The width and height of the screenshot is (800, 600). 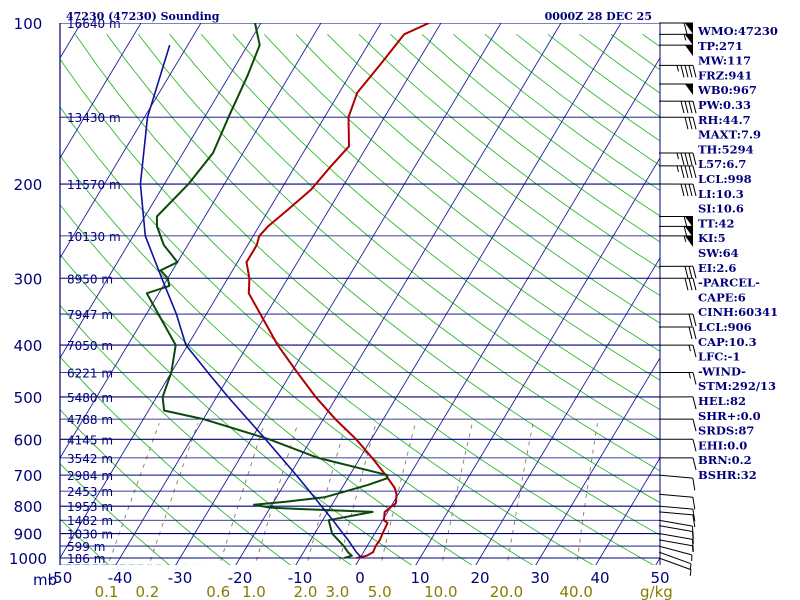 I want to click on index-entry: HEL:82, so click(x=722, y=401).